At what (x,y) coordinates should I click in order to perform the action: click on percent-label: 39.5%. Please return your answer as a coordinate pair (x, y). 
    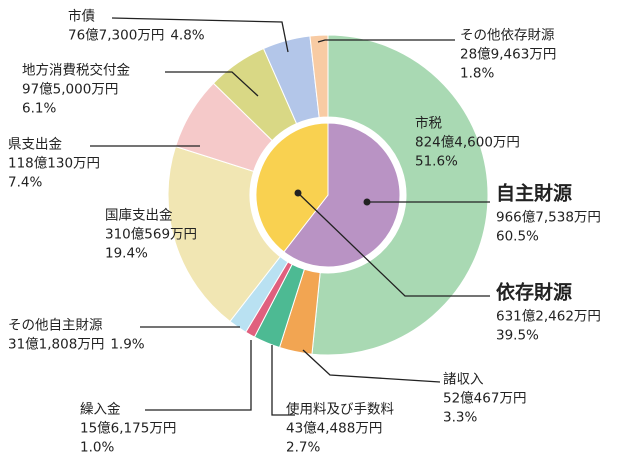
    Looking at the image, I should click on (517, 336).